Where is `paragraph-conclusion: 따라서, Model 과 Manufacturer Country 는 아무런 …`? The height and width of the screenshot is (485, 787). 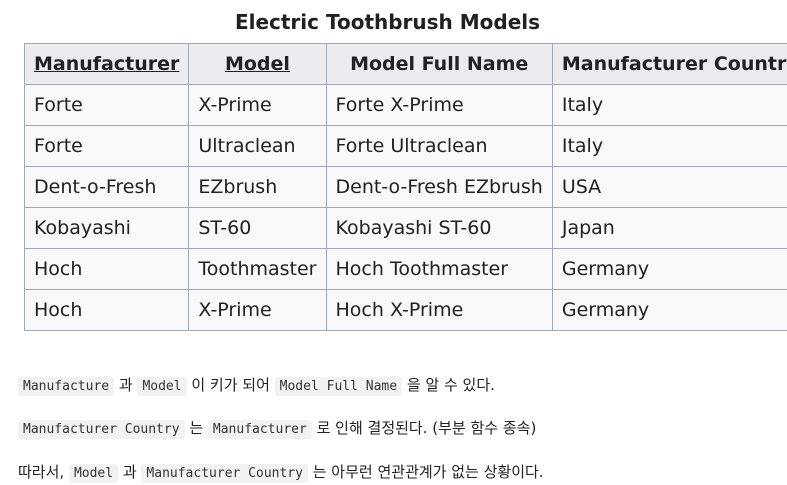
paragraph-conclusion: 따라서, Model 과 Manufacturer Country 는 아무런 … is located at coordinates (281, 473).